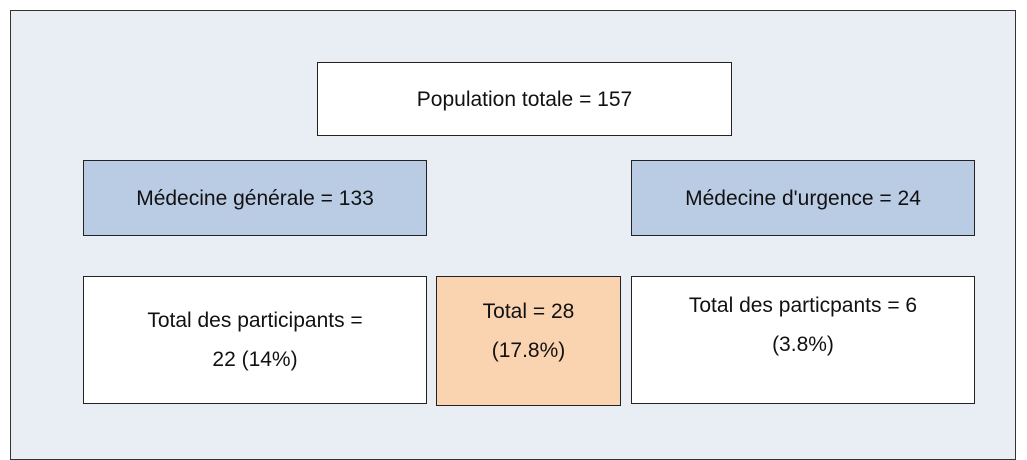 Image resolution: width=1027 pixels, height=460 pixels. I want to click on node-label: Médecine générale = 133, so click(255, 198).